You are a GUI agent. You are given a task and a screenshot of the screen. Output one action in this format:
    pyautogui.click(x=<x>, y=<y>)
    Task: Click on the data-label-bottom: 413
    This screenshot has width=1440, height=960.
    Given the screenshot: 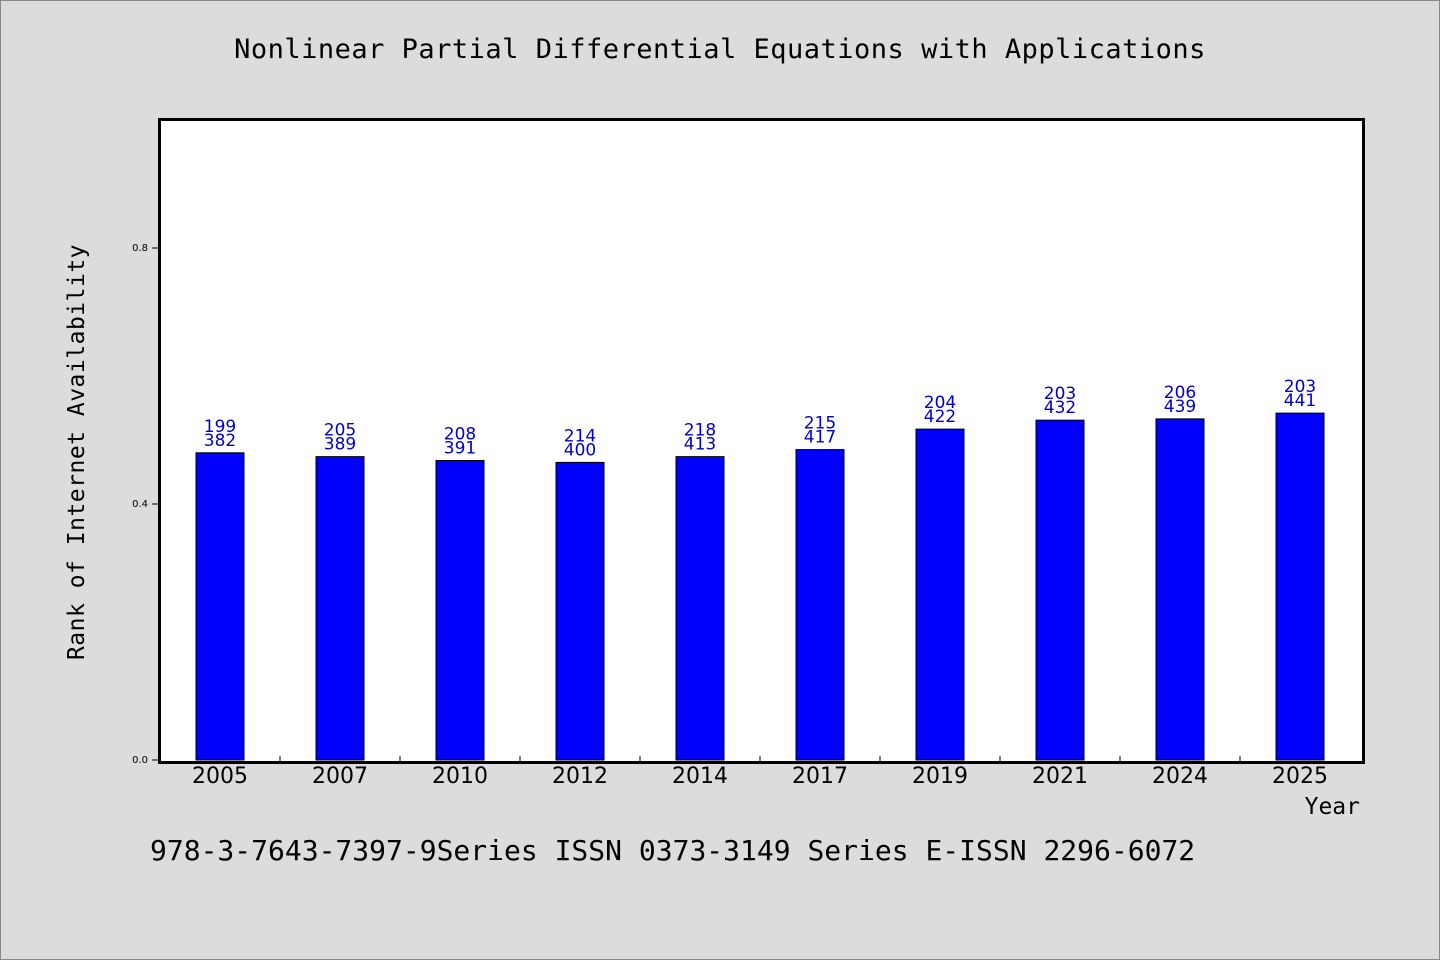 What is the action you would take?
    pyautogui.click(x=700, y=445)
    